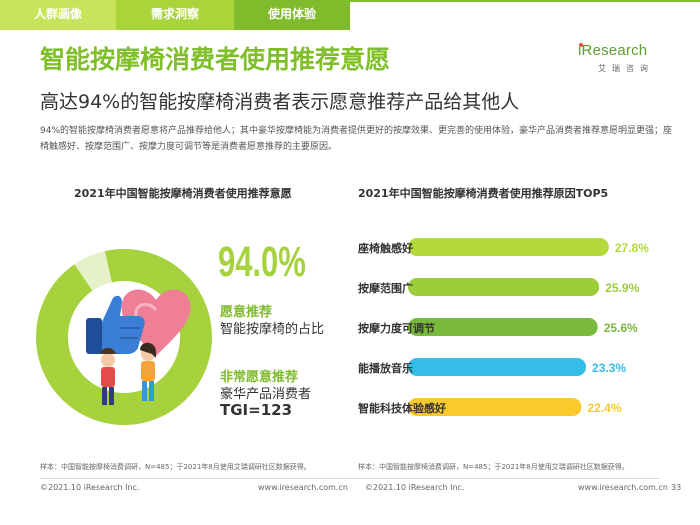  I want to click on footer-site-right: www.iresearch.com.cn, so click(623, 487).